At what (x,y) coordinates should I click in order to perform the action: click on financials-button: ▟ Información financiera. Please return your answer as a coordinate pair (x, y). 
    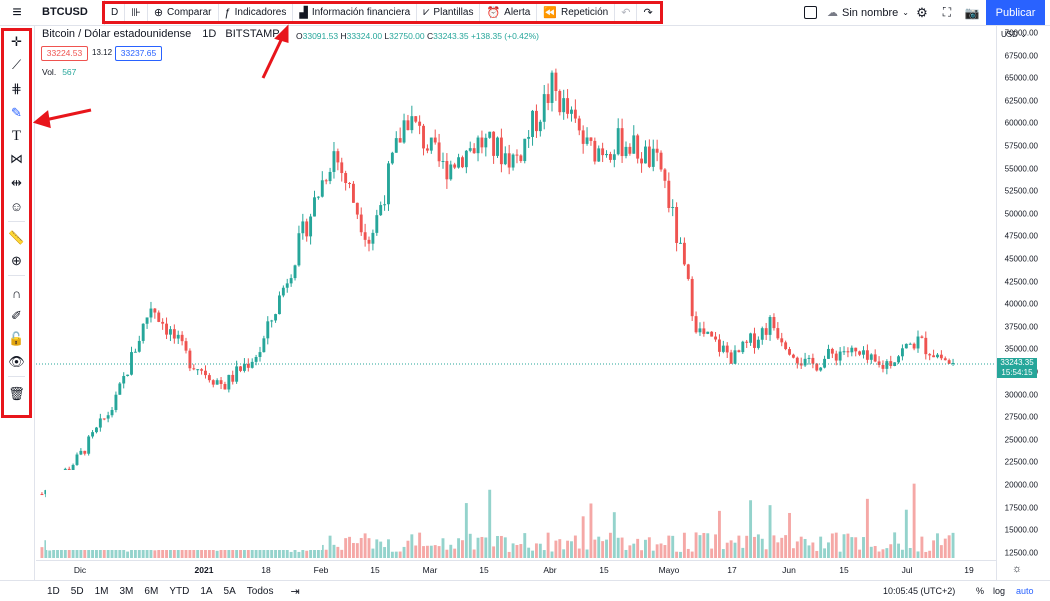
    Looking at the image, I should click on (355, 12).